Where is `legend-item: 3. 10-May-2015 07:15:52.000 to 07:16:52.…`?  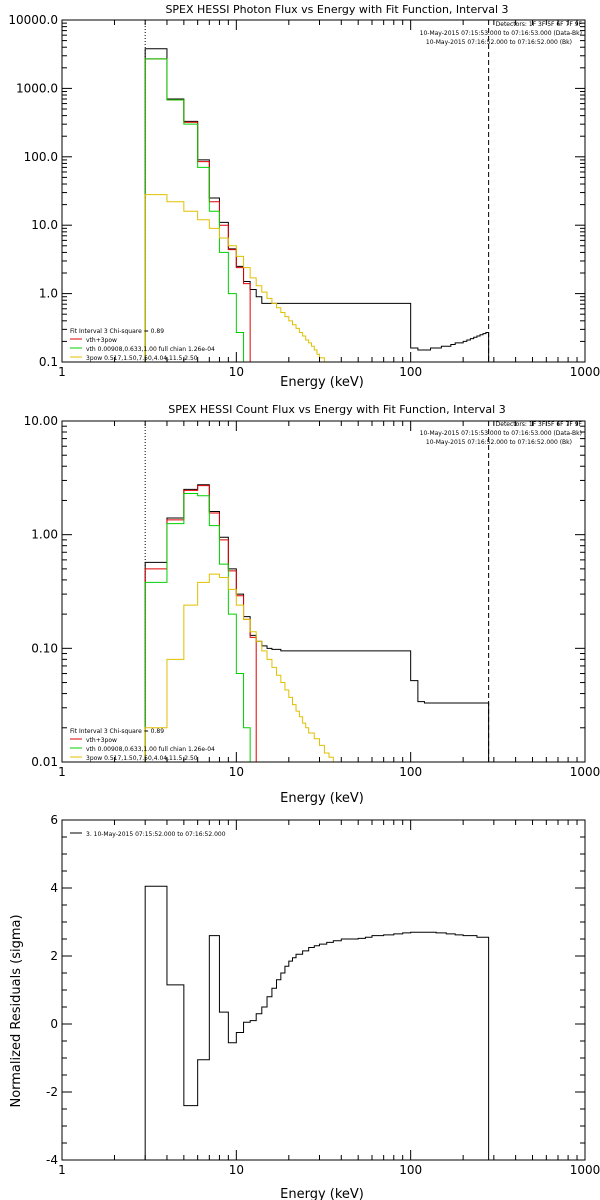
legend-item: 3. 10-May-2015 07:15:52.000 to 07:16:52.… is located at coordinates (156, 834).